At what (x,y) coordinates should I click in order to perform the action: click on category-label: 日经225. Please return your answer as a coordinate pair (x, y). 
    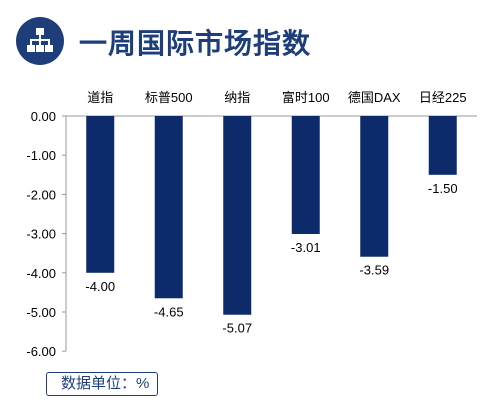
    Looking at the image, I should click on (443, 97).